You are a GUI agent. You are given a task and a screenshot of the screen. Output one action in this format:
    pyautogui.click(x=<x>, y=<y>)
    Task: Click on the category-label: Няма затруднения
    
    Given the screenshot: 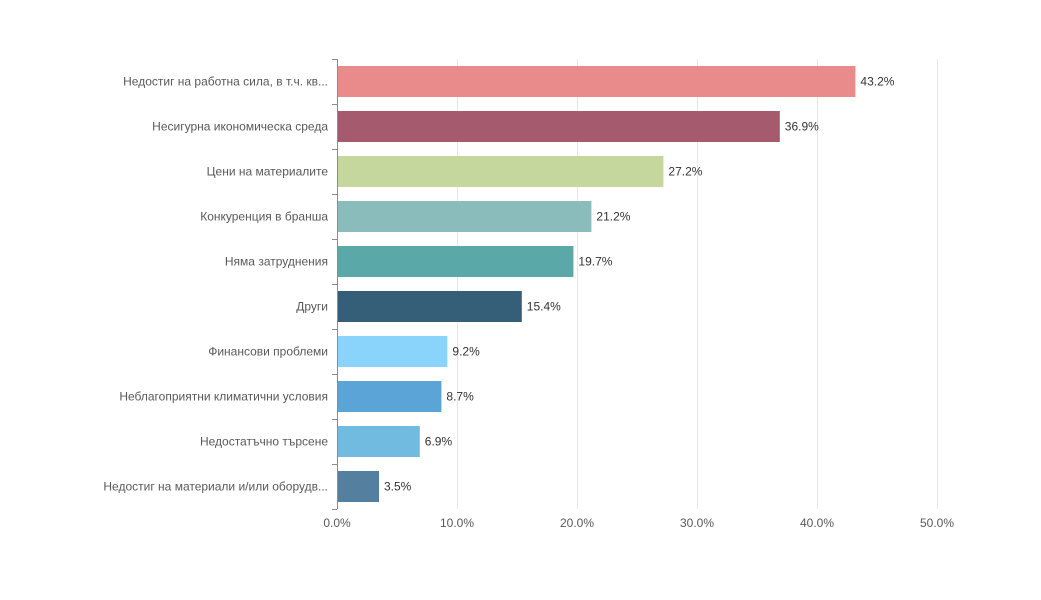 What is the action you would take?
    pyautogui.click(x=276, y=262)
    